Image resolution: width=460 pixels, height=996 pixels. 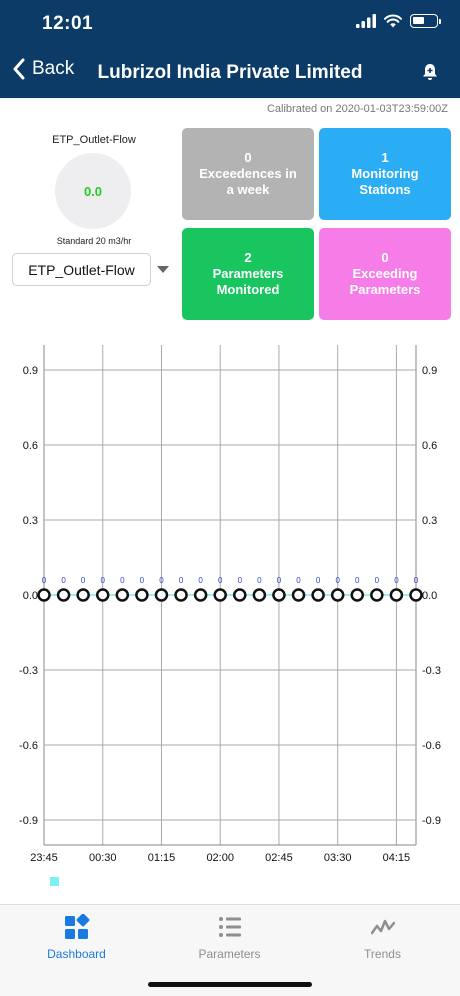 What do you see at coordinates (28, 746) in the screenshot?
I see `y-tick-label-left: -0.6` at bounding box center [28, 746].